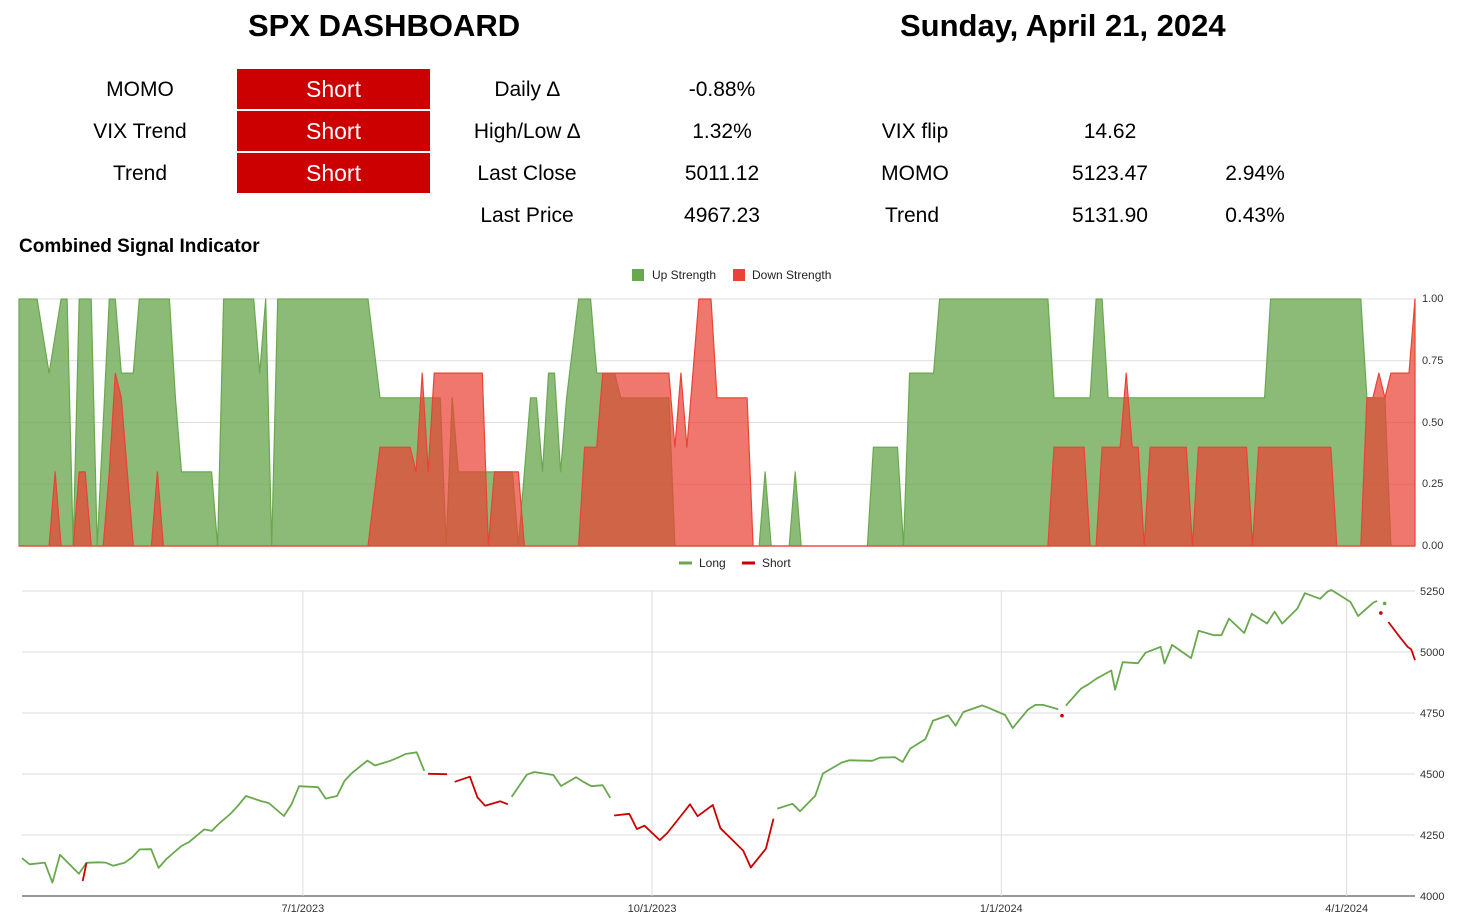  What do you see at coordinates (333, 131) in the screenshot?
I see `signal-value-vix-trend: Short` at bounding box center [333, 131].